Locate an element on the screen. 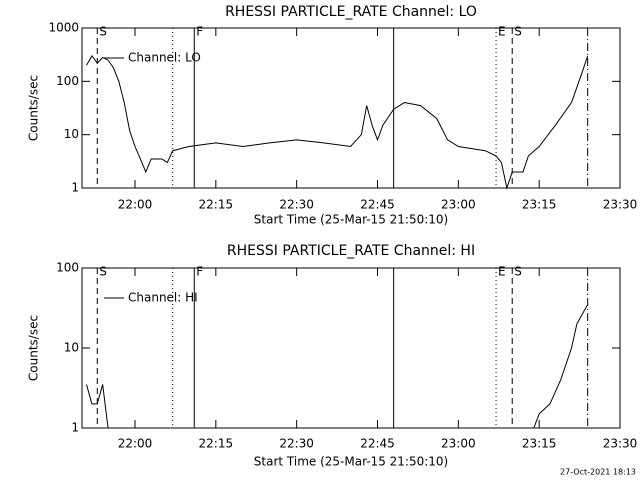  chart-title: RHESSI PARTICLE_RATE Channel: LO is located at coordinates (351, 12).